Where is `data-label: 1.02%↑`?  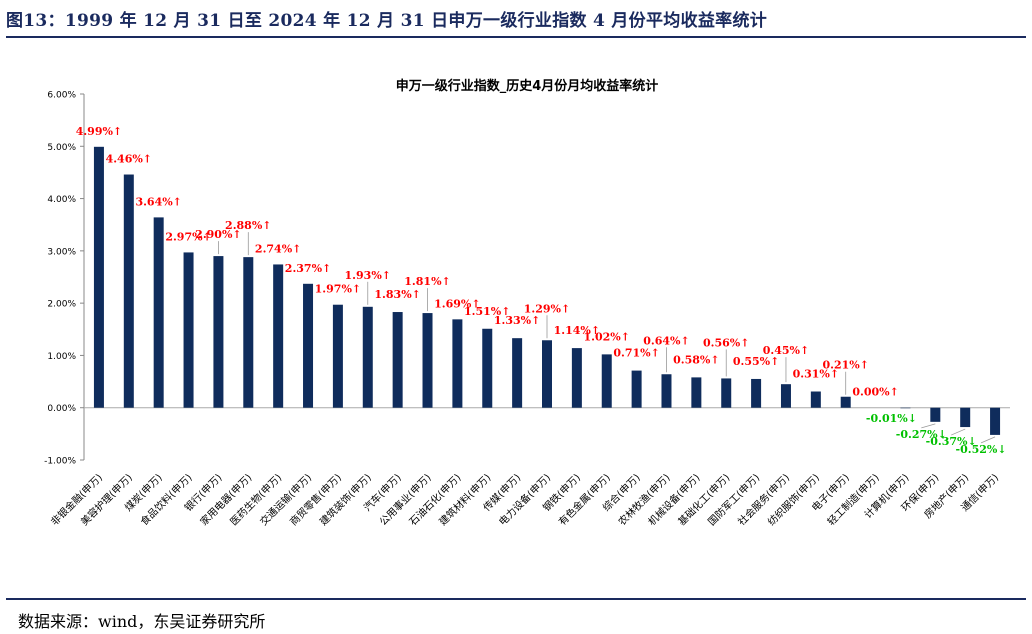 data-label: 1.02%↑ is located at coordinates (607, 336).